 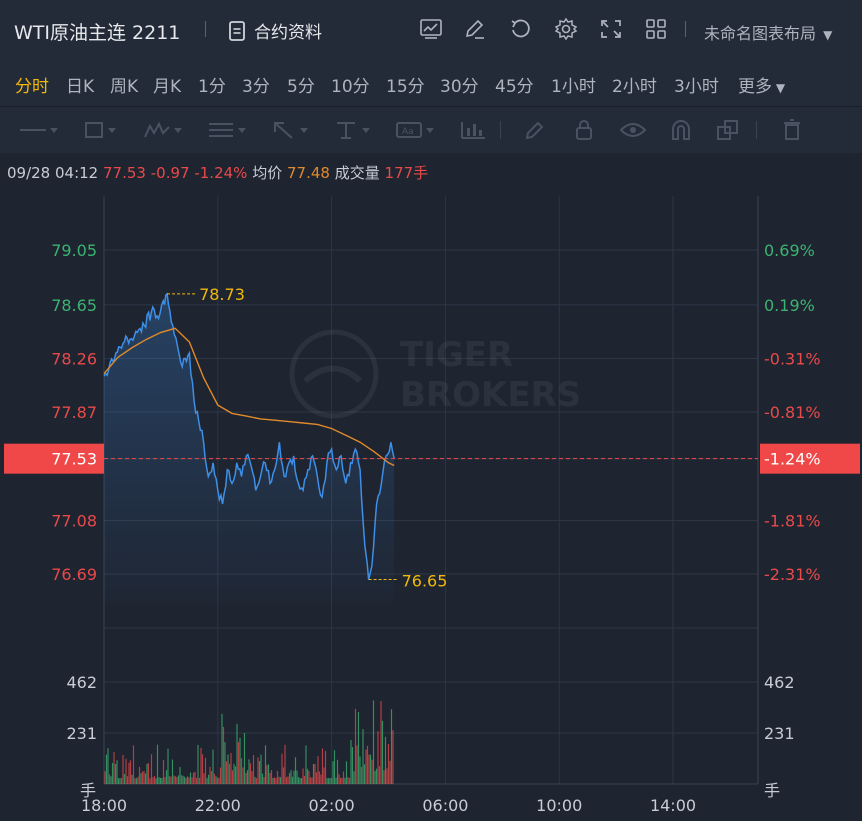 I want to click on high-label: 78.73, so click(x=222, y=294).